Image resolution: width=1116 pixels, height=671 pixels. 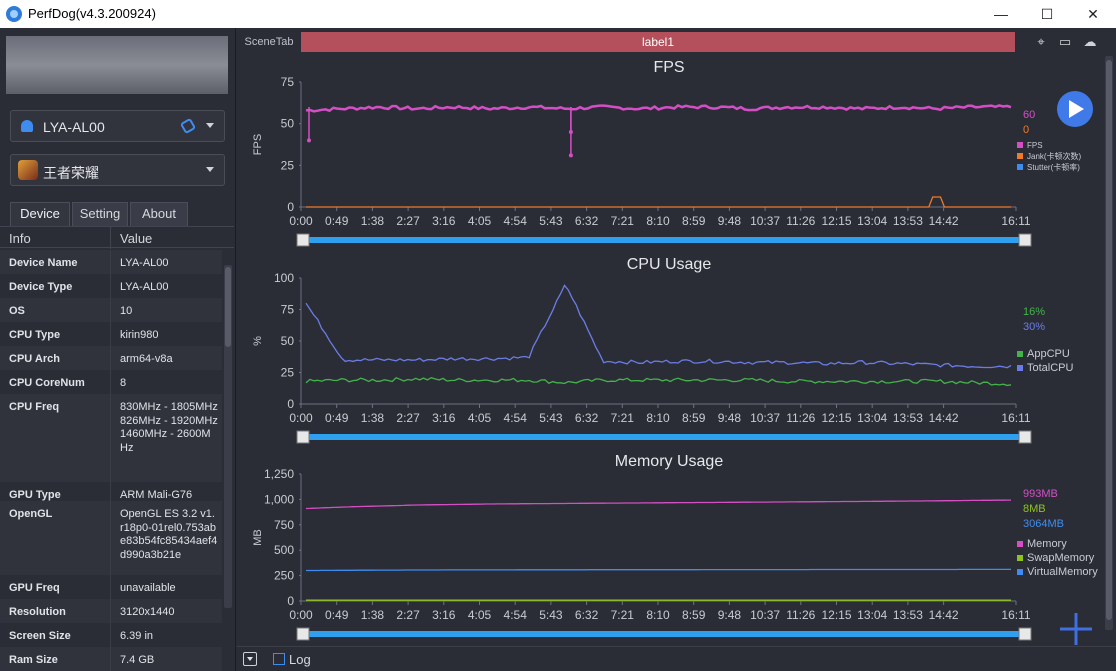 I want to click on table-row: GPU Freq unavailable, so click(x=111, y=587).